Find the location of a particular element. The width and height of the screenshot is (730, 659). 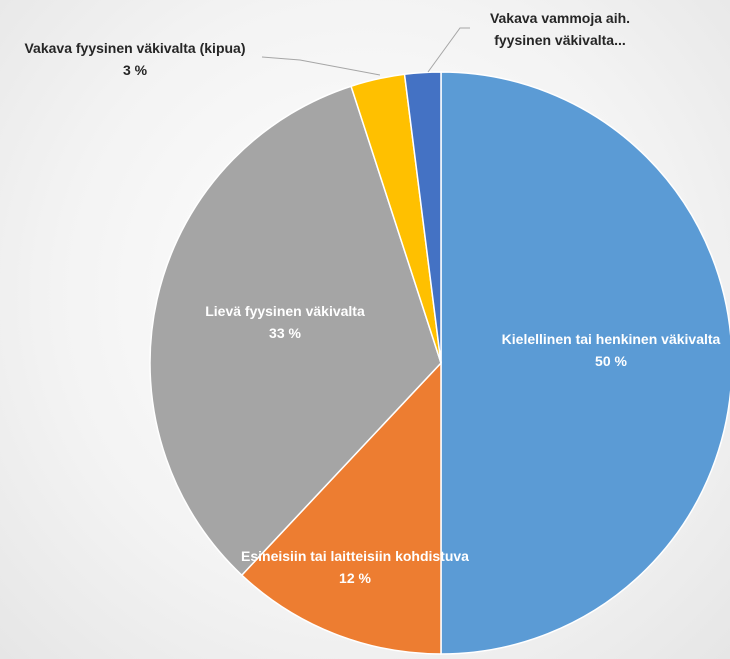

category-label: Vakava fyysinen väkivalta (kipua) is located at coordinates (135, 48).